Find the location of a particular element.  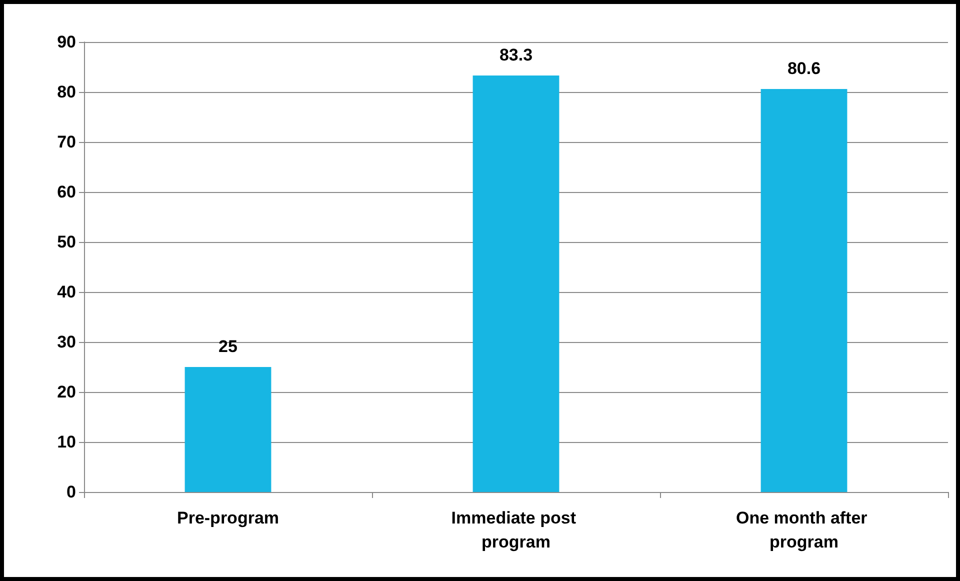

y-tick-label: 40 is located at coordinates (66, 292).